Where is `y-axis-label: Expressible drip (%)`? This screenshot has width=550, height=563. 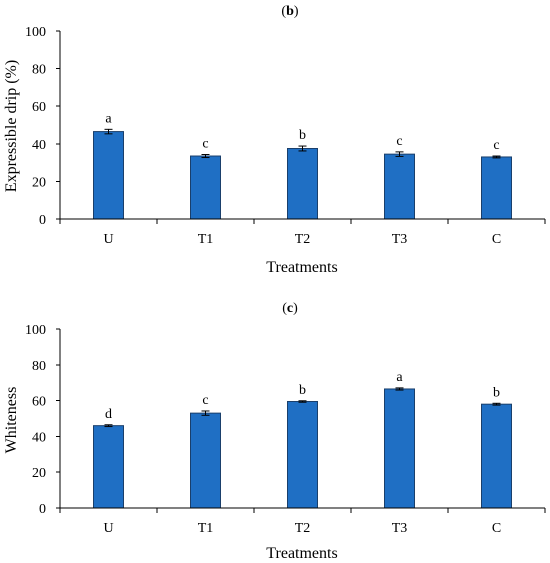
y-axis-label: Expressible drip (%) is located at coordinates (11, 126).